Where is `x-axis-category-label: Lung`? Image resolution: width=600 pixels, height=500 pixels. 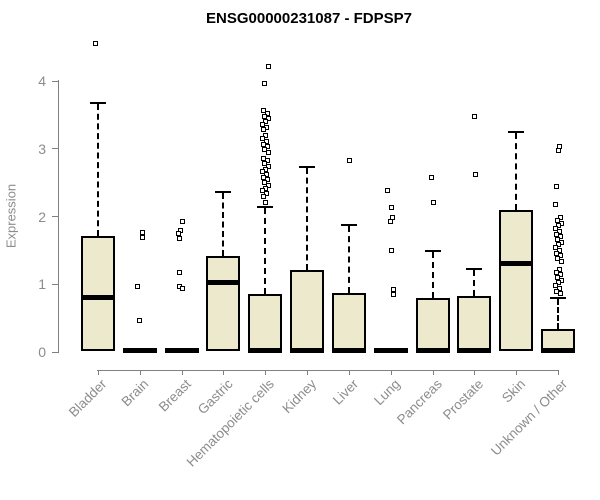 x-axis-category-label: Lung is located at coordinates (386, 392).